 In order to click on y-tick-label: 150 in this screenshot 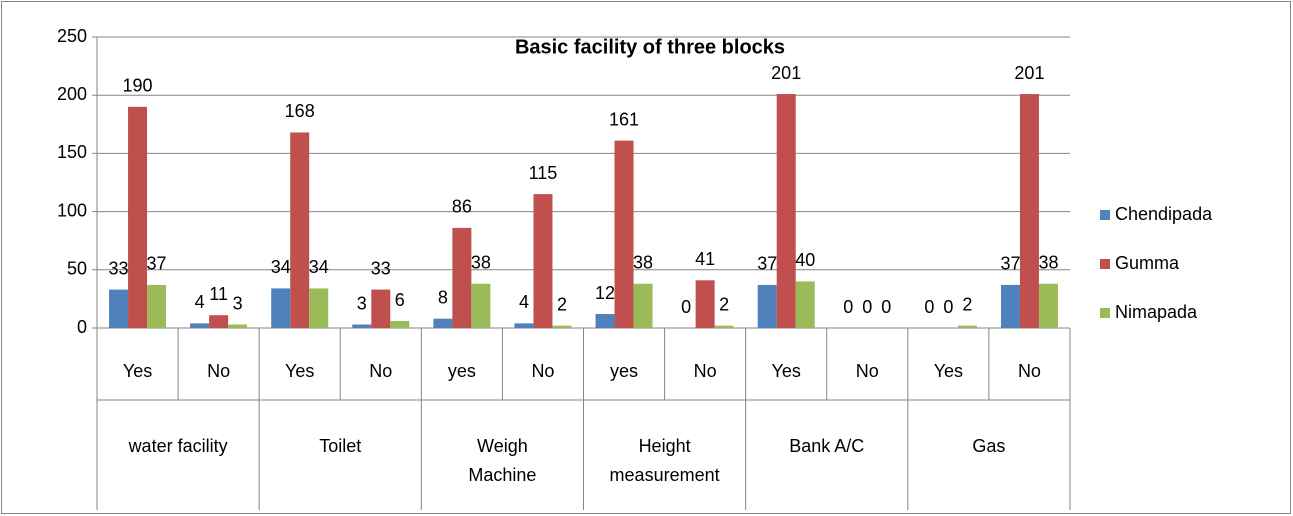, I will do `click(72, 152)`.